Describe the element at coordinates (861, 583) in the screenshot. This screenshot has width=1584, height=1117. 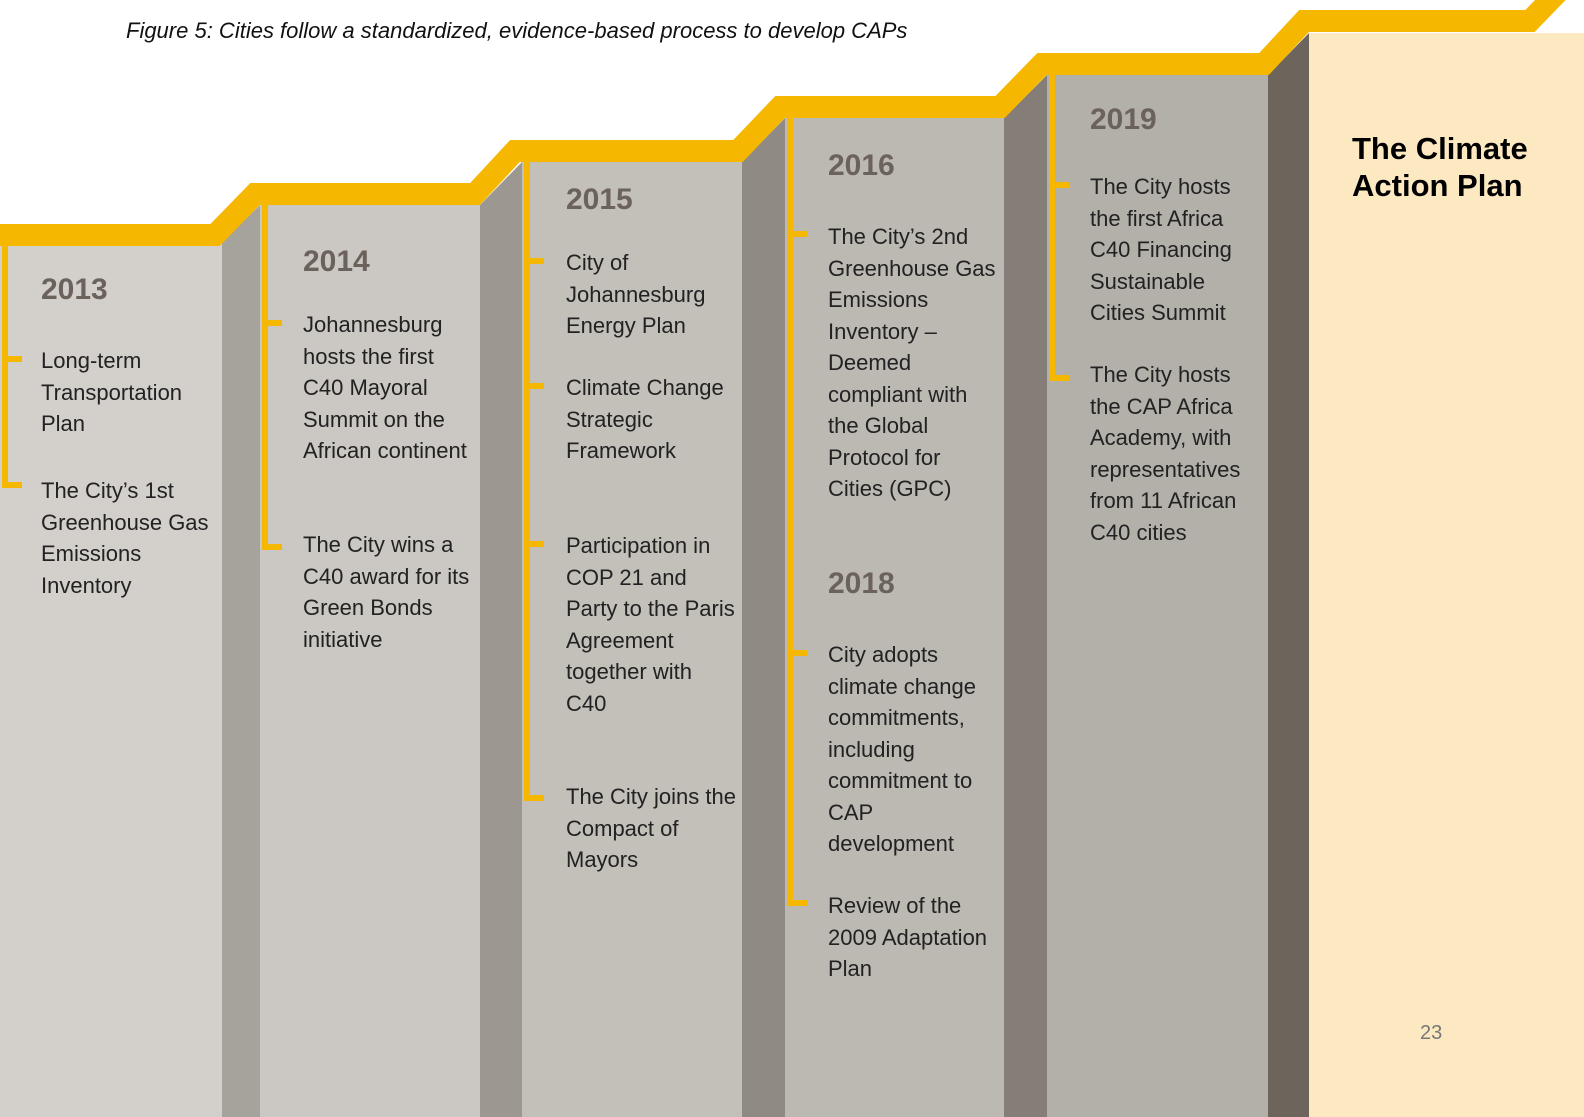
I see `year: 2018` at that location.